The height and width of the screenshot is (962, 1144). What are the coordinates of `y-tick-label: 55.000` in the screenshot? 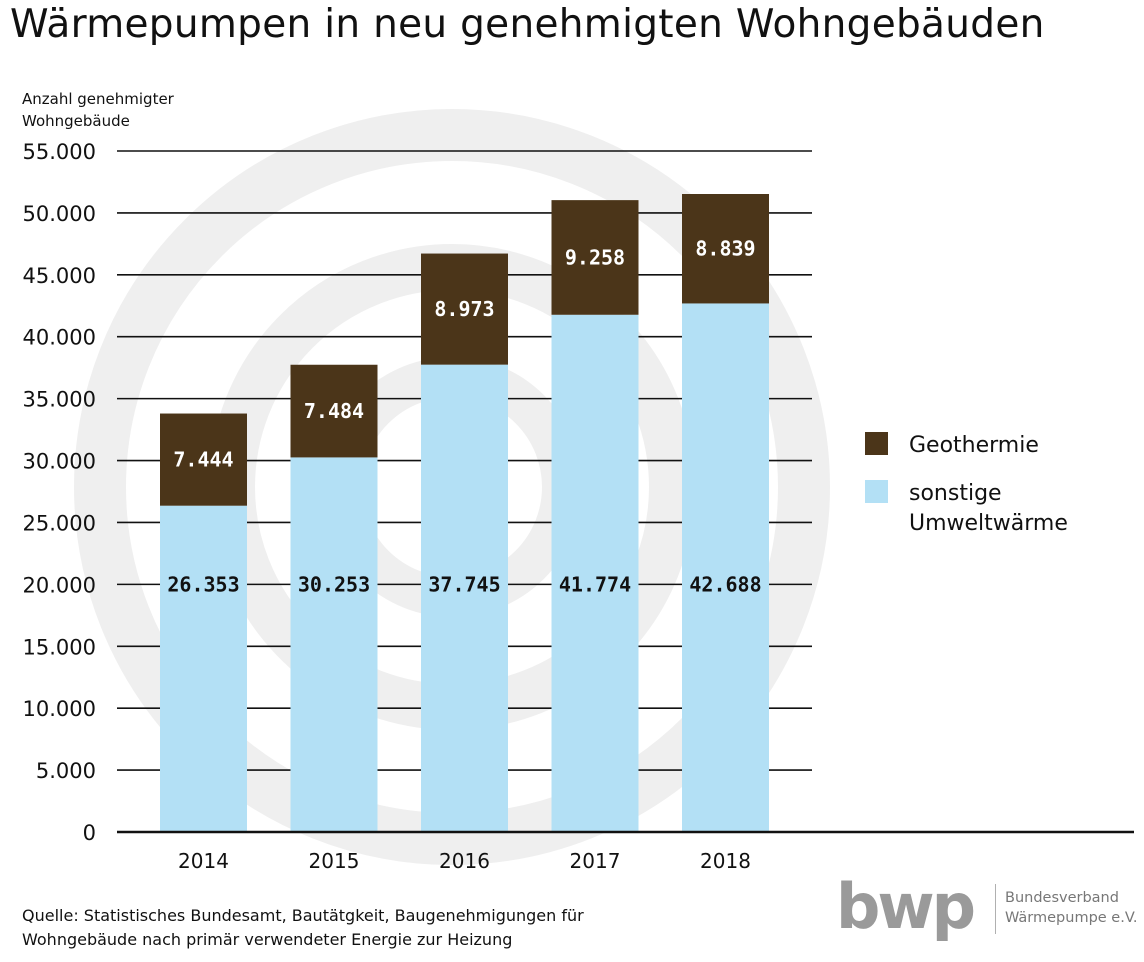 It's located at (59, 152).